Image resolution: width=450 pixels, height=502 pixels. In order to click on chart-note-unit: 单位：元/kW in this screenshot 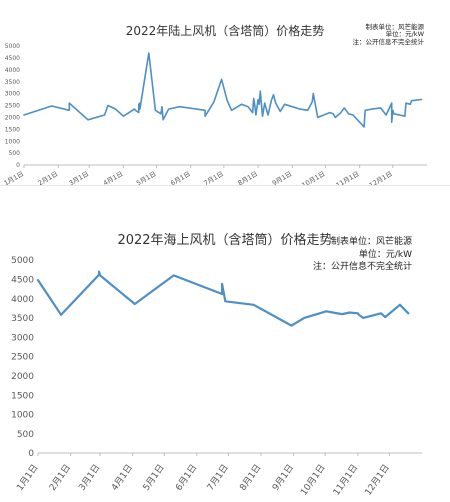, I will do `click(404, 34)`.